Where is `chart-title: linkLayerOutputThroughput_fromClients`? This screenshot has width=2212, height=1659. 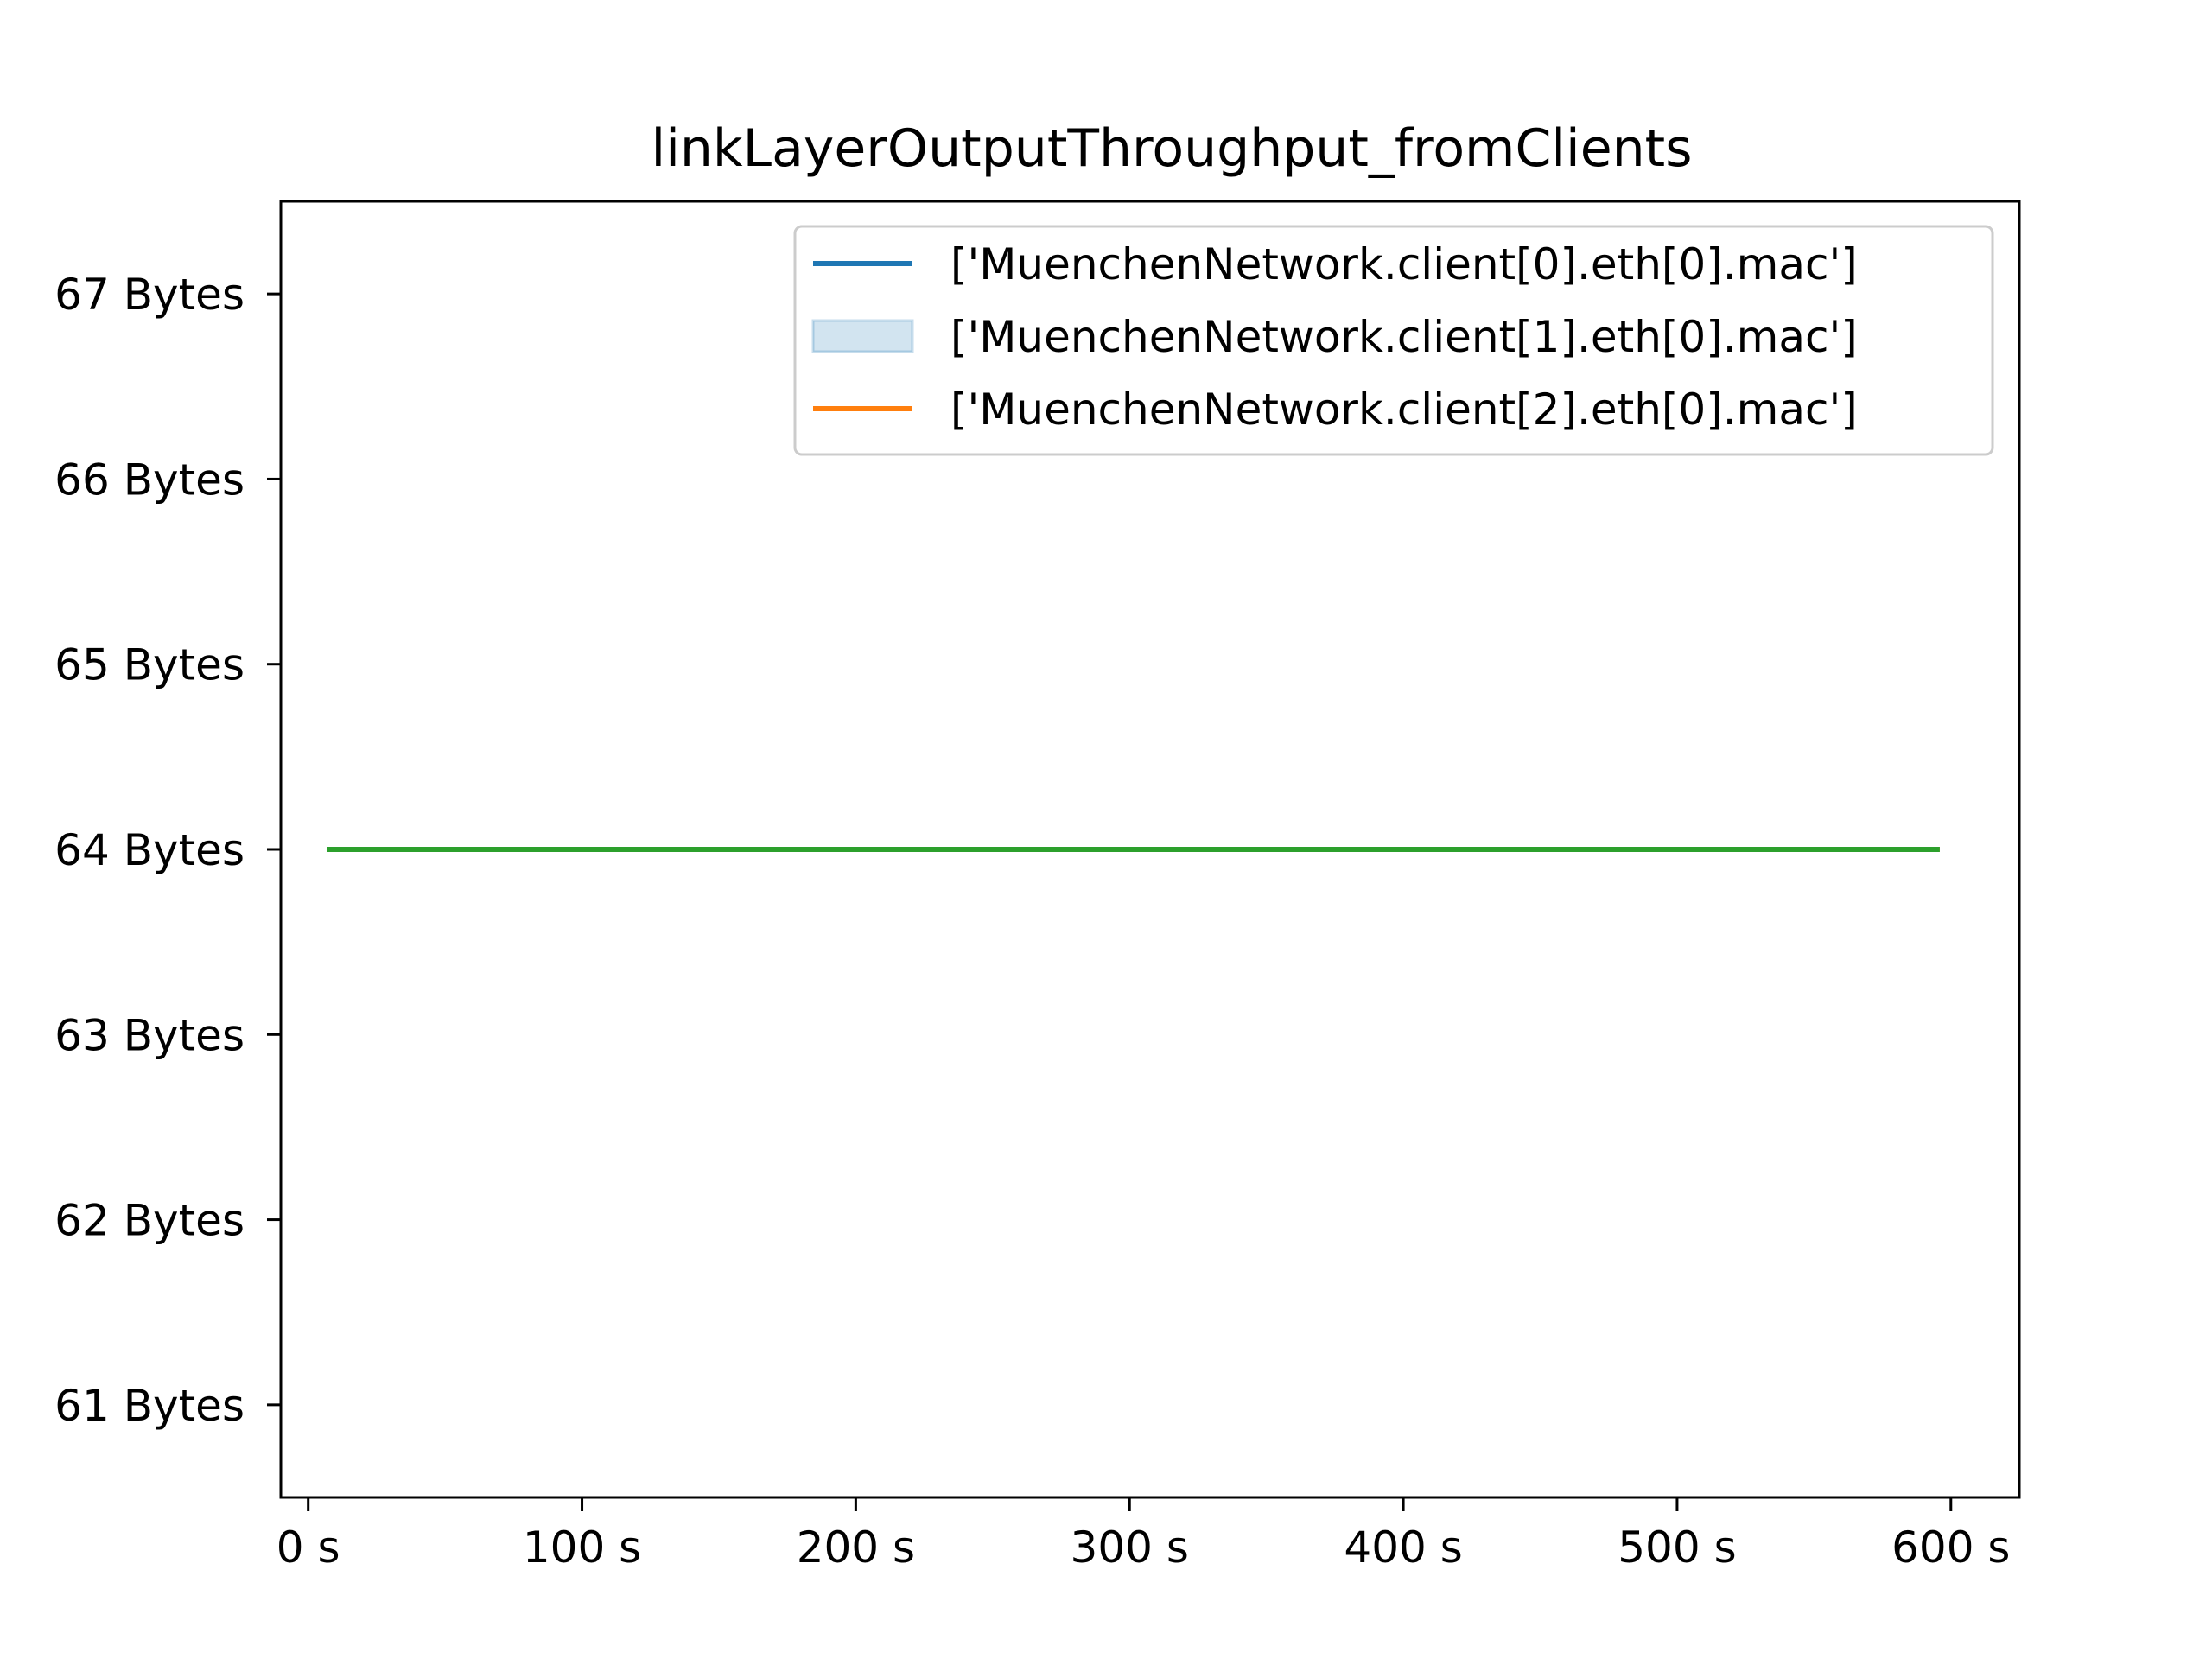
chart-title: linkLayerOutputThroughput_fromClients is located at coordinates (1172, 148).